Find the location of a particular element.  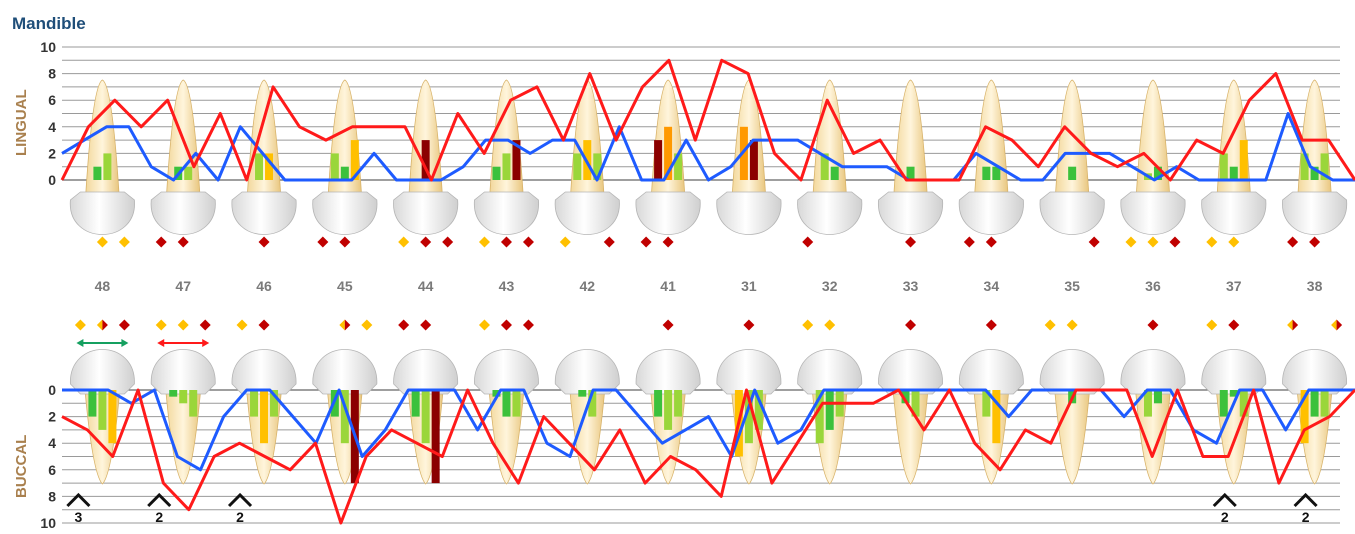

tooth-number: 48 is located at coordinates (103, 286).